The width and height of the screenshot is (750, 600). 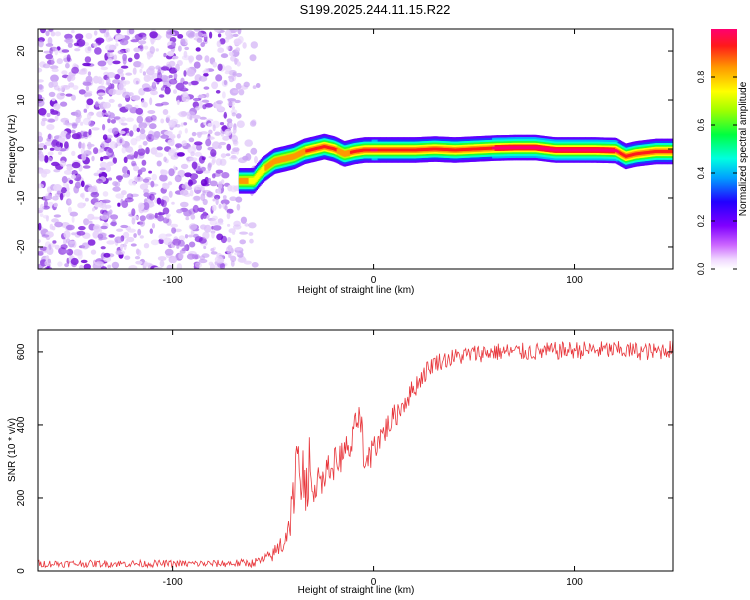 I want to click on y-tick-label: 0, so click(x=21, y=571).